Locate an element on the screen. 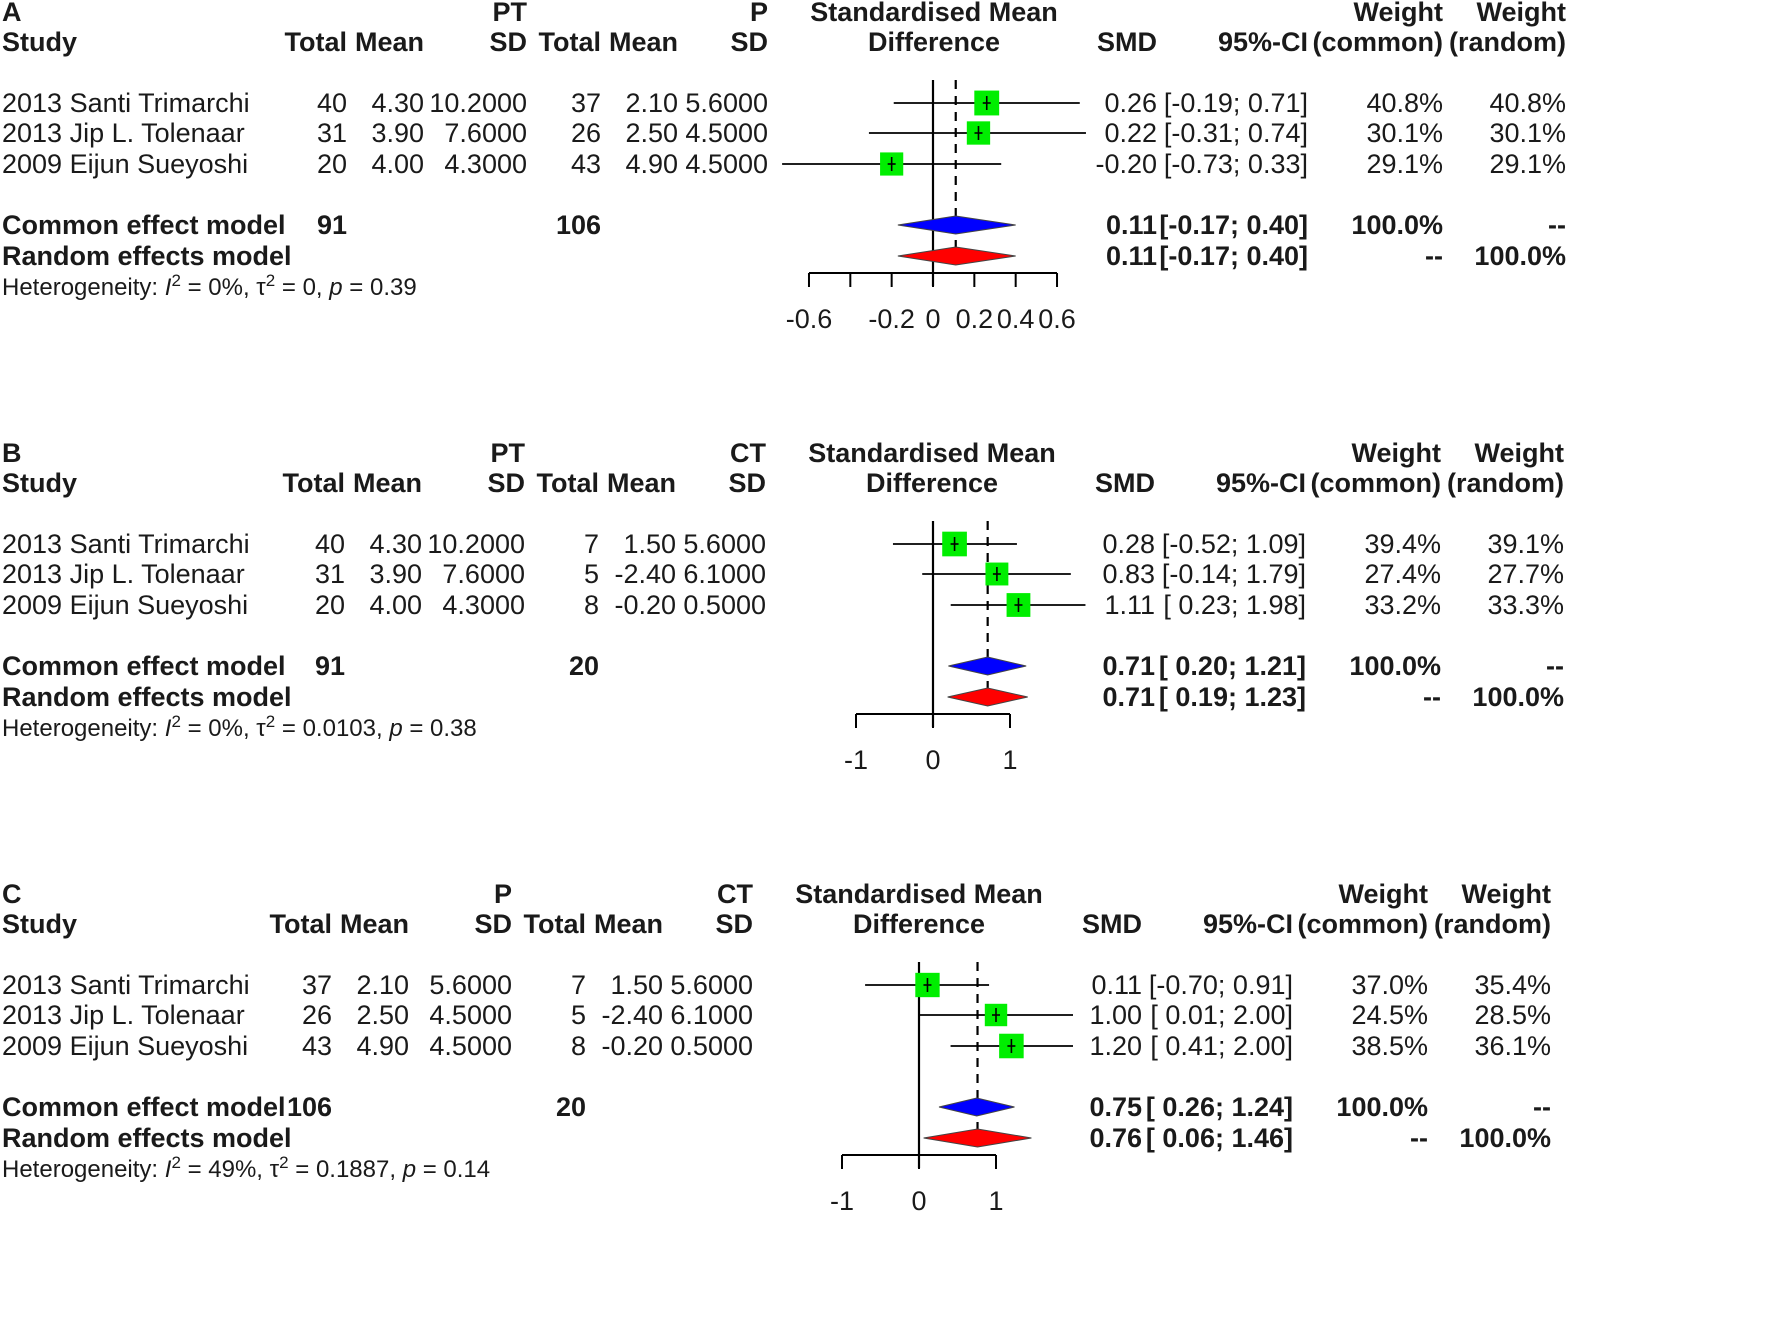 This screenshot has width=1772, height=1322. heterogeneity-I: I is located at coordinates (168, 1169).